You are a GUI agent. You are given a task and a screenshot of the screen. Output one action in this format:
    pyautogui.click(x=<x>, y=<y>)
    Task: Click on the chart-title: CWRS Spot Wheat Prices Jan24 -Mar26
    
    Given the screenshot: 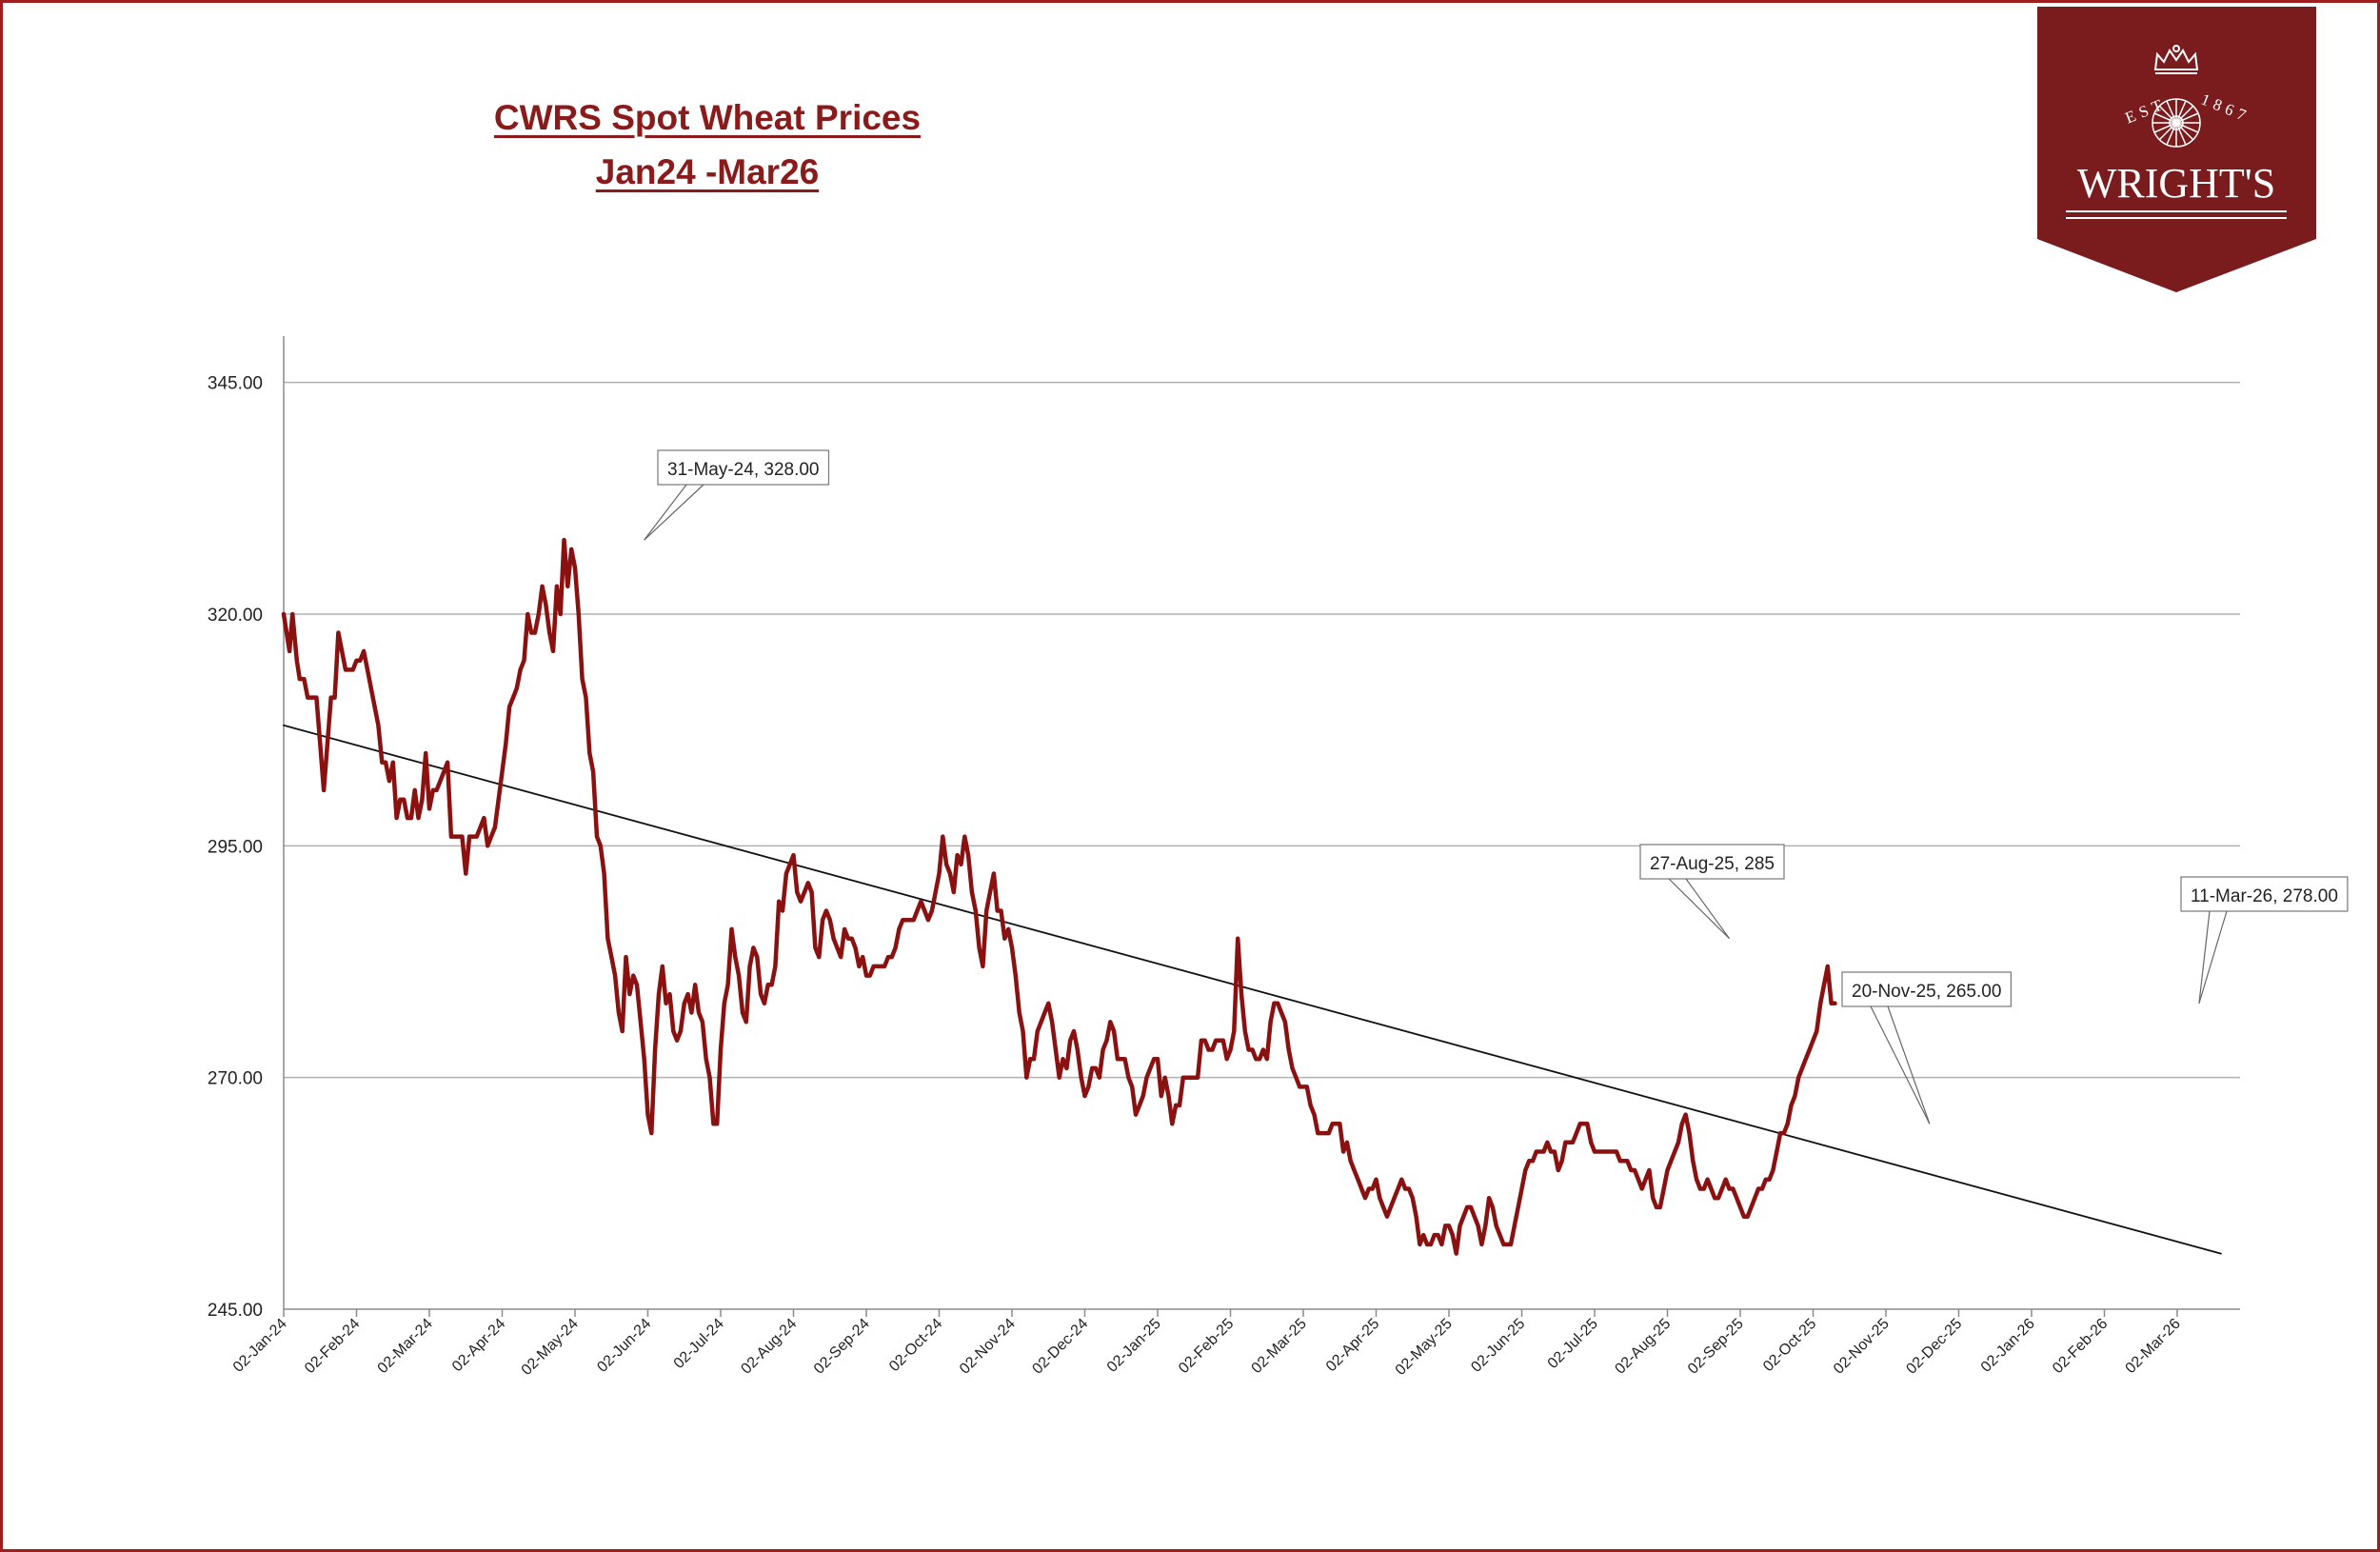 What is the action you would take?
    pyautogui.click(x=707, y=144)
    